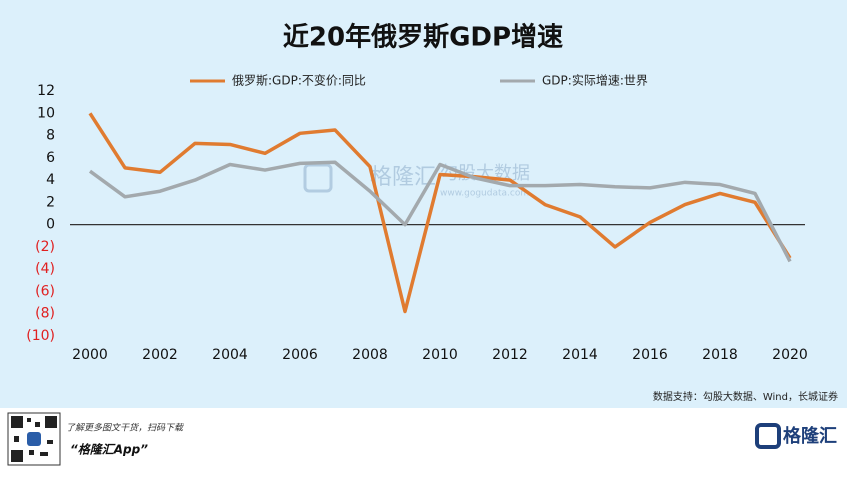 The image size is (847, 477). I want to click on x-tick-label: 2002, so click(160, 355).